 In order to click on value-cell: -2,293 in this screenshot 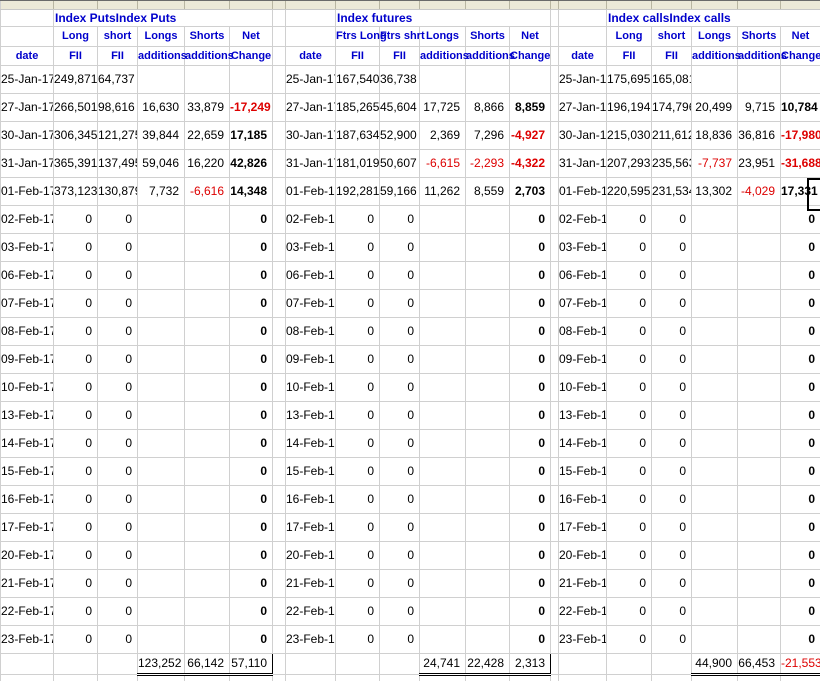, I will do `click(487, 163)`.